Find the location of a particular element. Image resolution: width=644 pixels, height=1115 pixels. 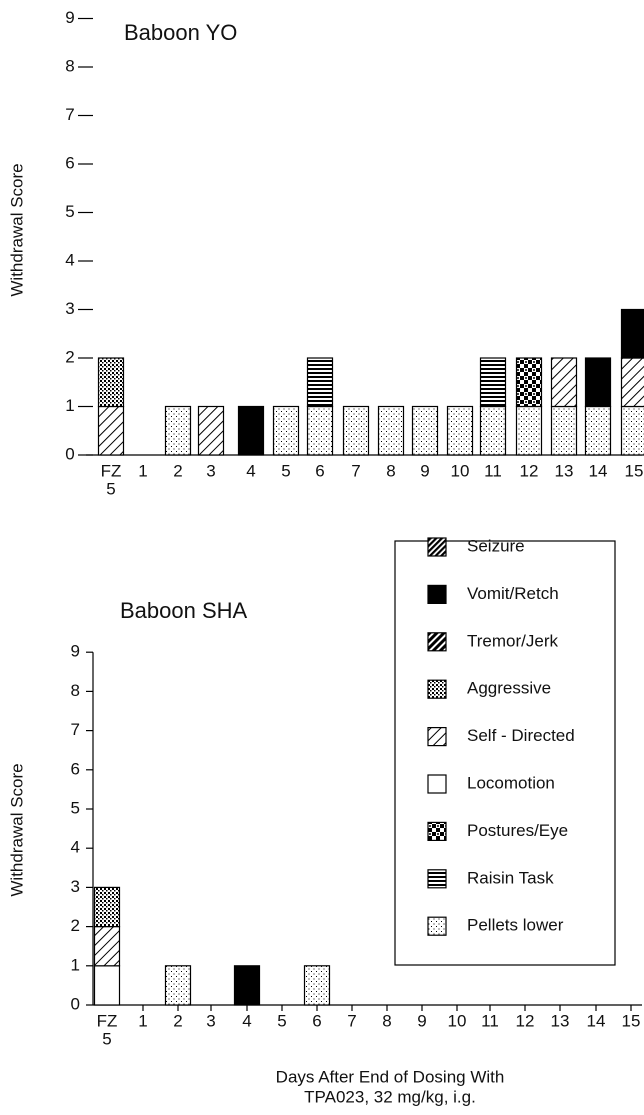

x-tick-label: 4 is located at coordinates (250, 470).